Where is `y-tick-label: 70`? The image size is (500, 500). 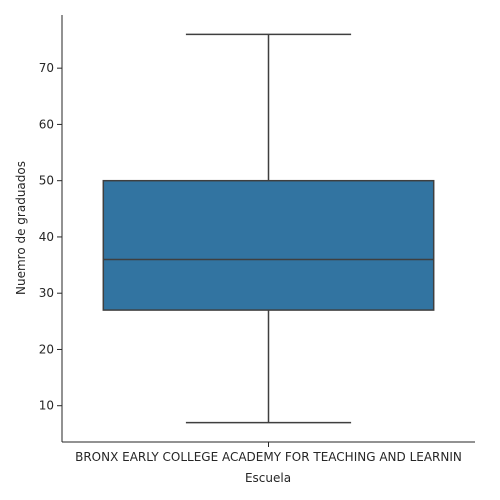 y-tick-label: 70 is located at coordinates (46, 68).